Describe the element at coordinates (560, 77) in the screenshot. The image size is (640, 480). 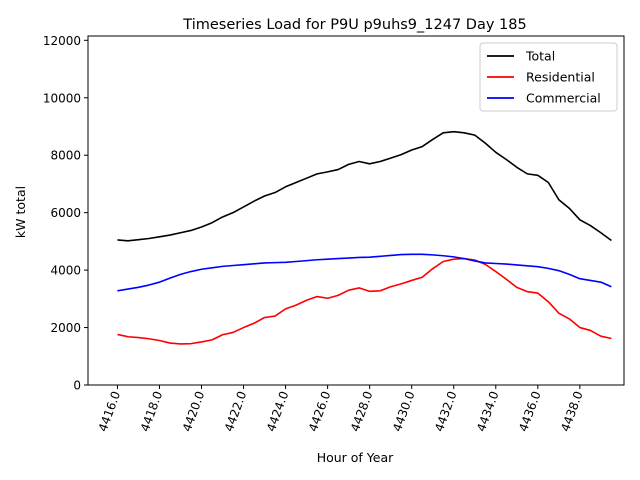
I see `legend-label-residential: Residential` at that location.